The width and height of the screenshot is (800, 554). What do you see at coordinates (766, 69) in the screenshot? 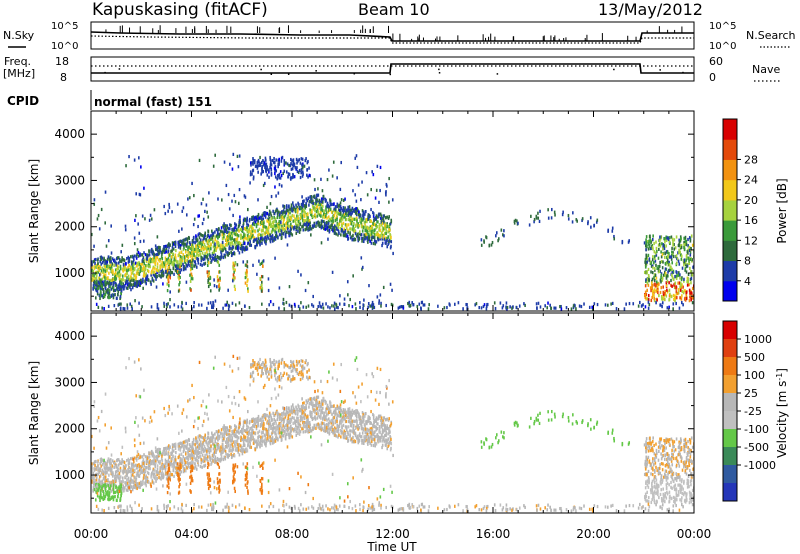
I see `nave-label: Nave` at bounding box center [766, 69].